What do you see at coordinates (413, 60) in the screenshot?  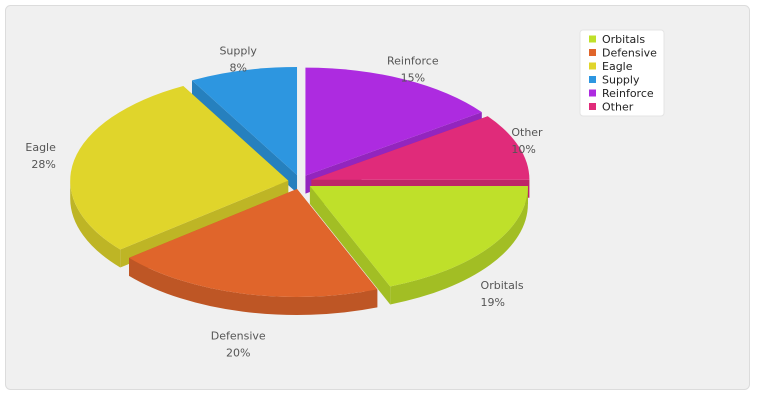 I see `slice-label: Reinforce` at bounding box center [413, 60].